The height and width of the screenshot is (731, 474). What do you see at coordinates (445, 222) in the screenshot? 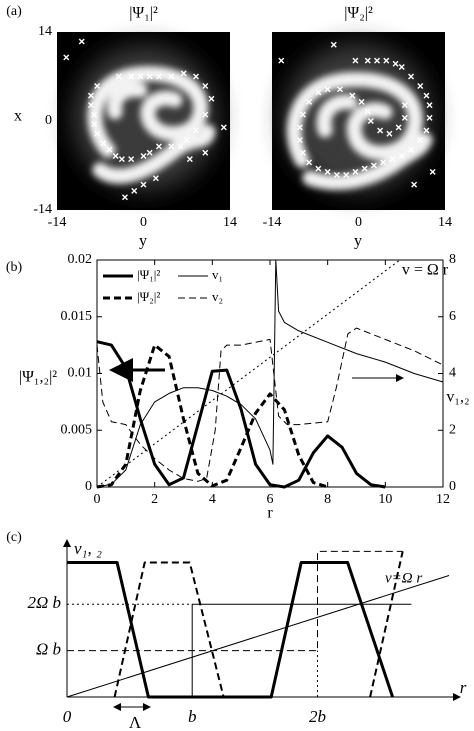
I see `x-tick-label: 14` at bounding box center [445, 222].